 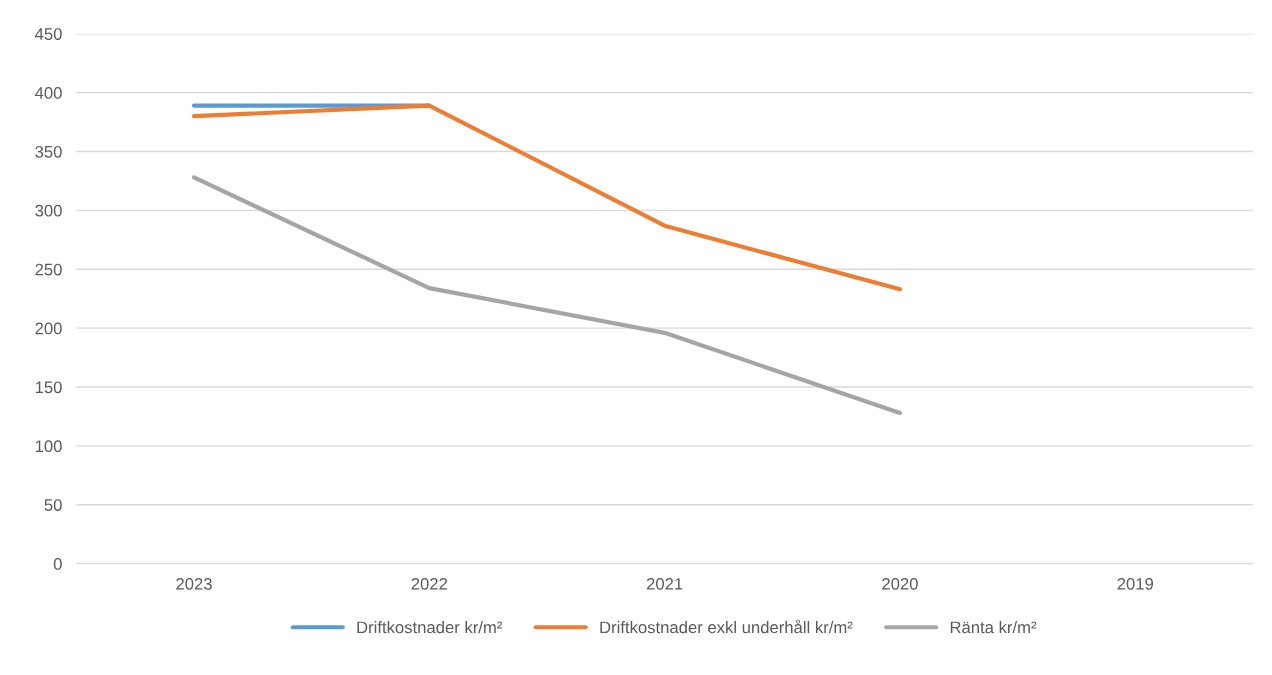 What do you see at coordinates (429, 583) in the screenshot?
I see `x-tick-label: 2022` at bounding box center [429, 583].